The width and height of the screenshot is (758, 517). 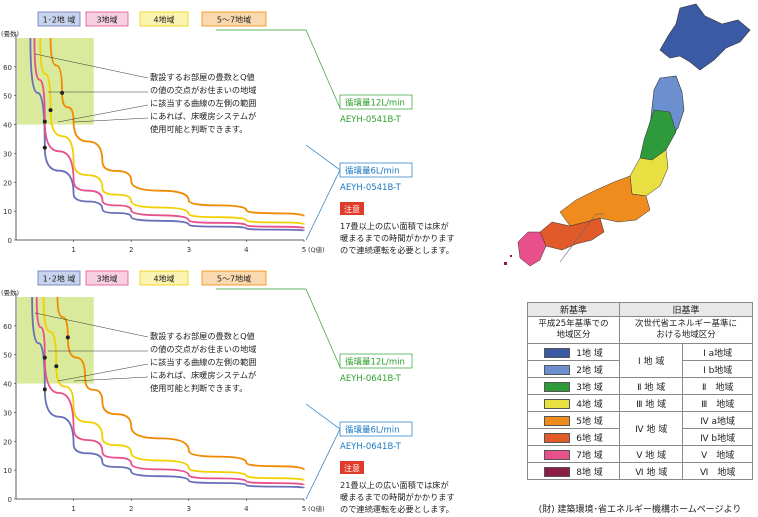 I want to click on flow12-model: AEYH-0641B-T, so click(x=371, y=379).